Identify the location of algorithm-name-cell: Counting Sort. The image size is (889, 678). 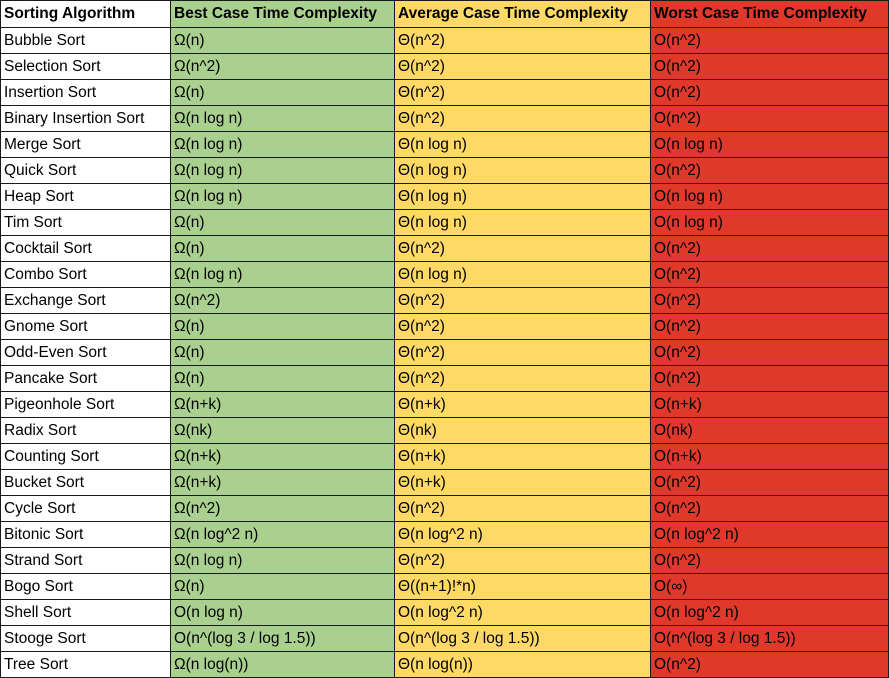
(85, 456).